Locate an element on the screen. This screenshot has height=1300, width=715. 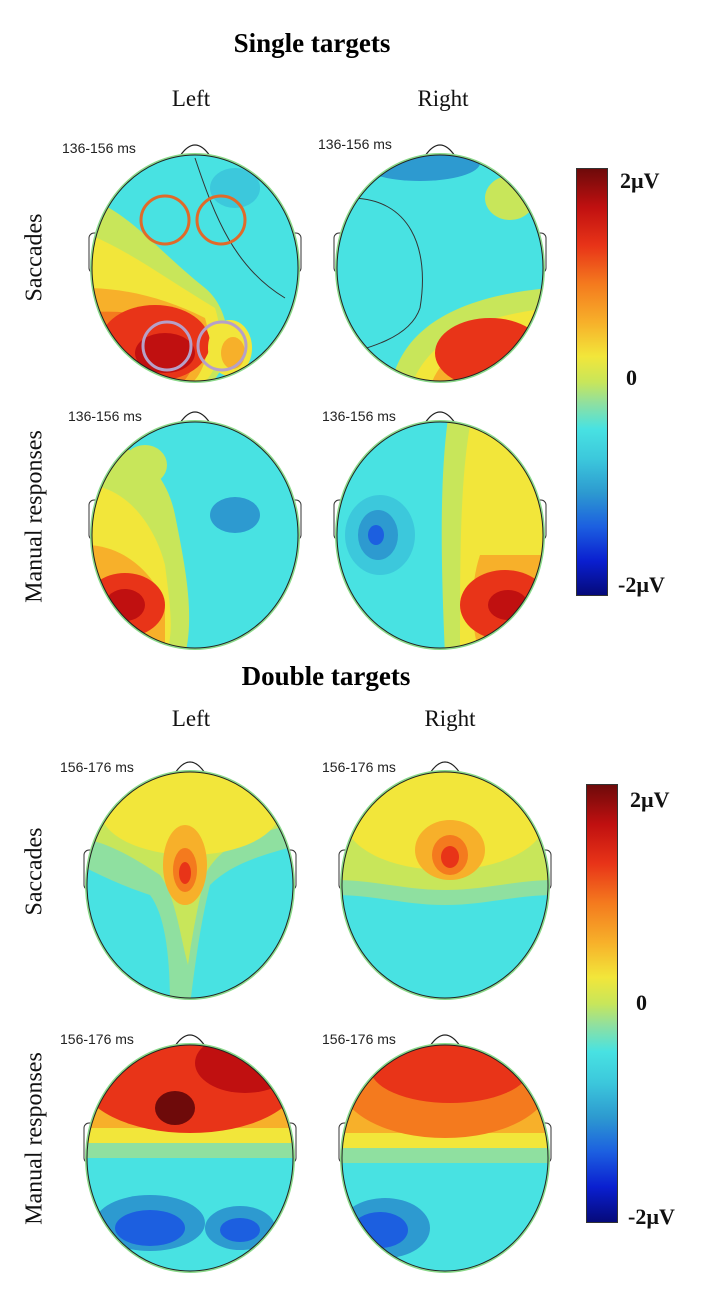
single-col-left-label: Left is located at coordinates (191, 98).